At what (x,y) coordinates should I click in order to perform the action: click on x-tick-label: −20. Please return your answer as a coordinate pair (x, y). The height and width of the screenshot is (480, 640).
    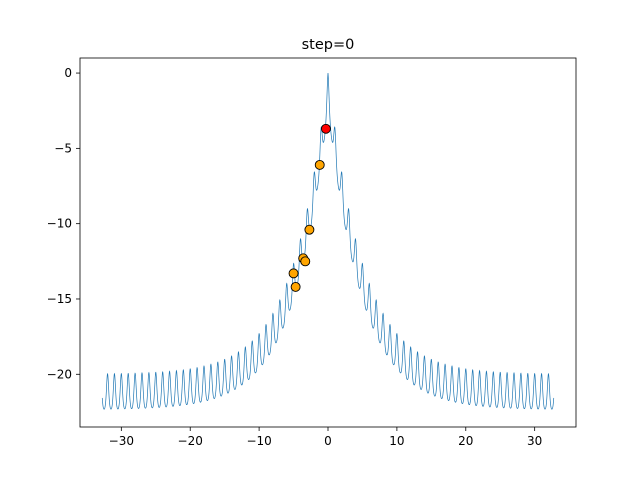
    Looking at the image, I should click on (190, 441).